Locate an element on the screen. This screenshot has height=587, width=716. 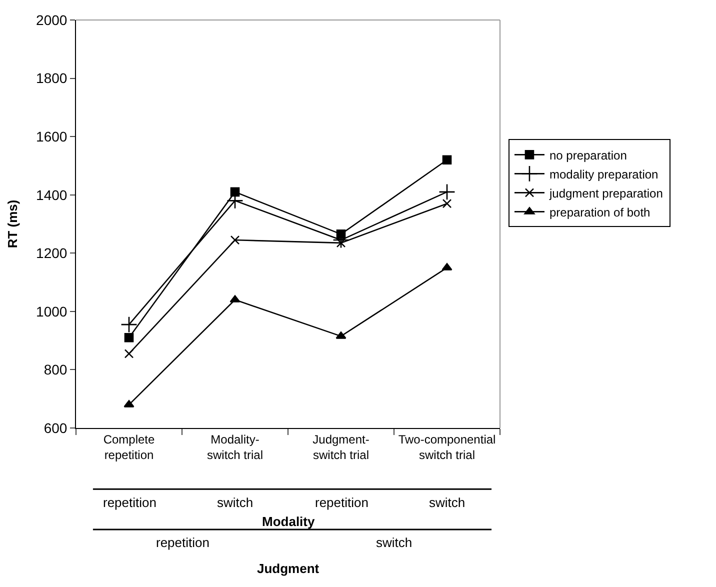
text: Judgment is located at coordinates (288, 568).